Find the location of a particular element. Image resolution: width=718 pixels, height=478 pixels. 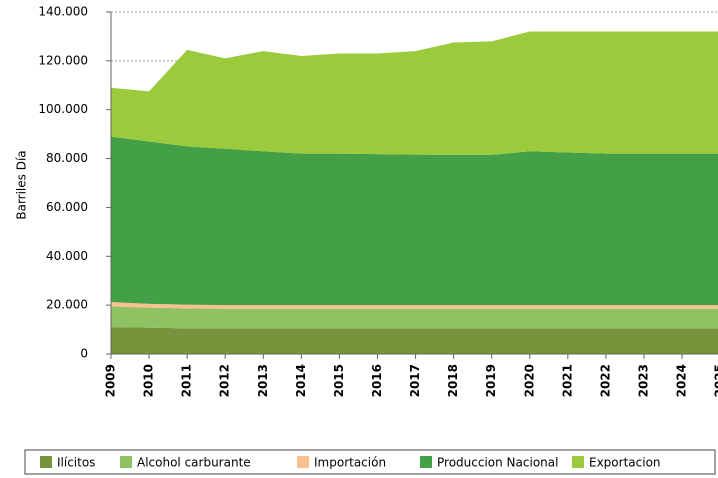

x-tick-label: 2011 is located at coordinates (187, 380).